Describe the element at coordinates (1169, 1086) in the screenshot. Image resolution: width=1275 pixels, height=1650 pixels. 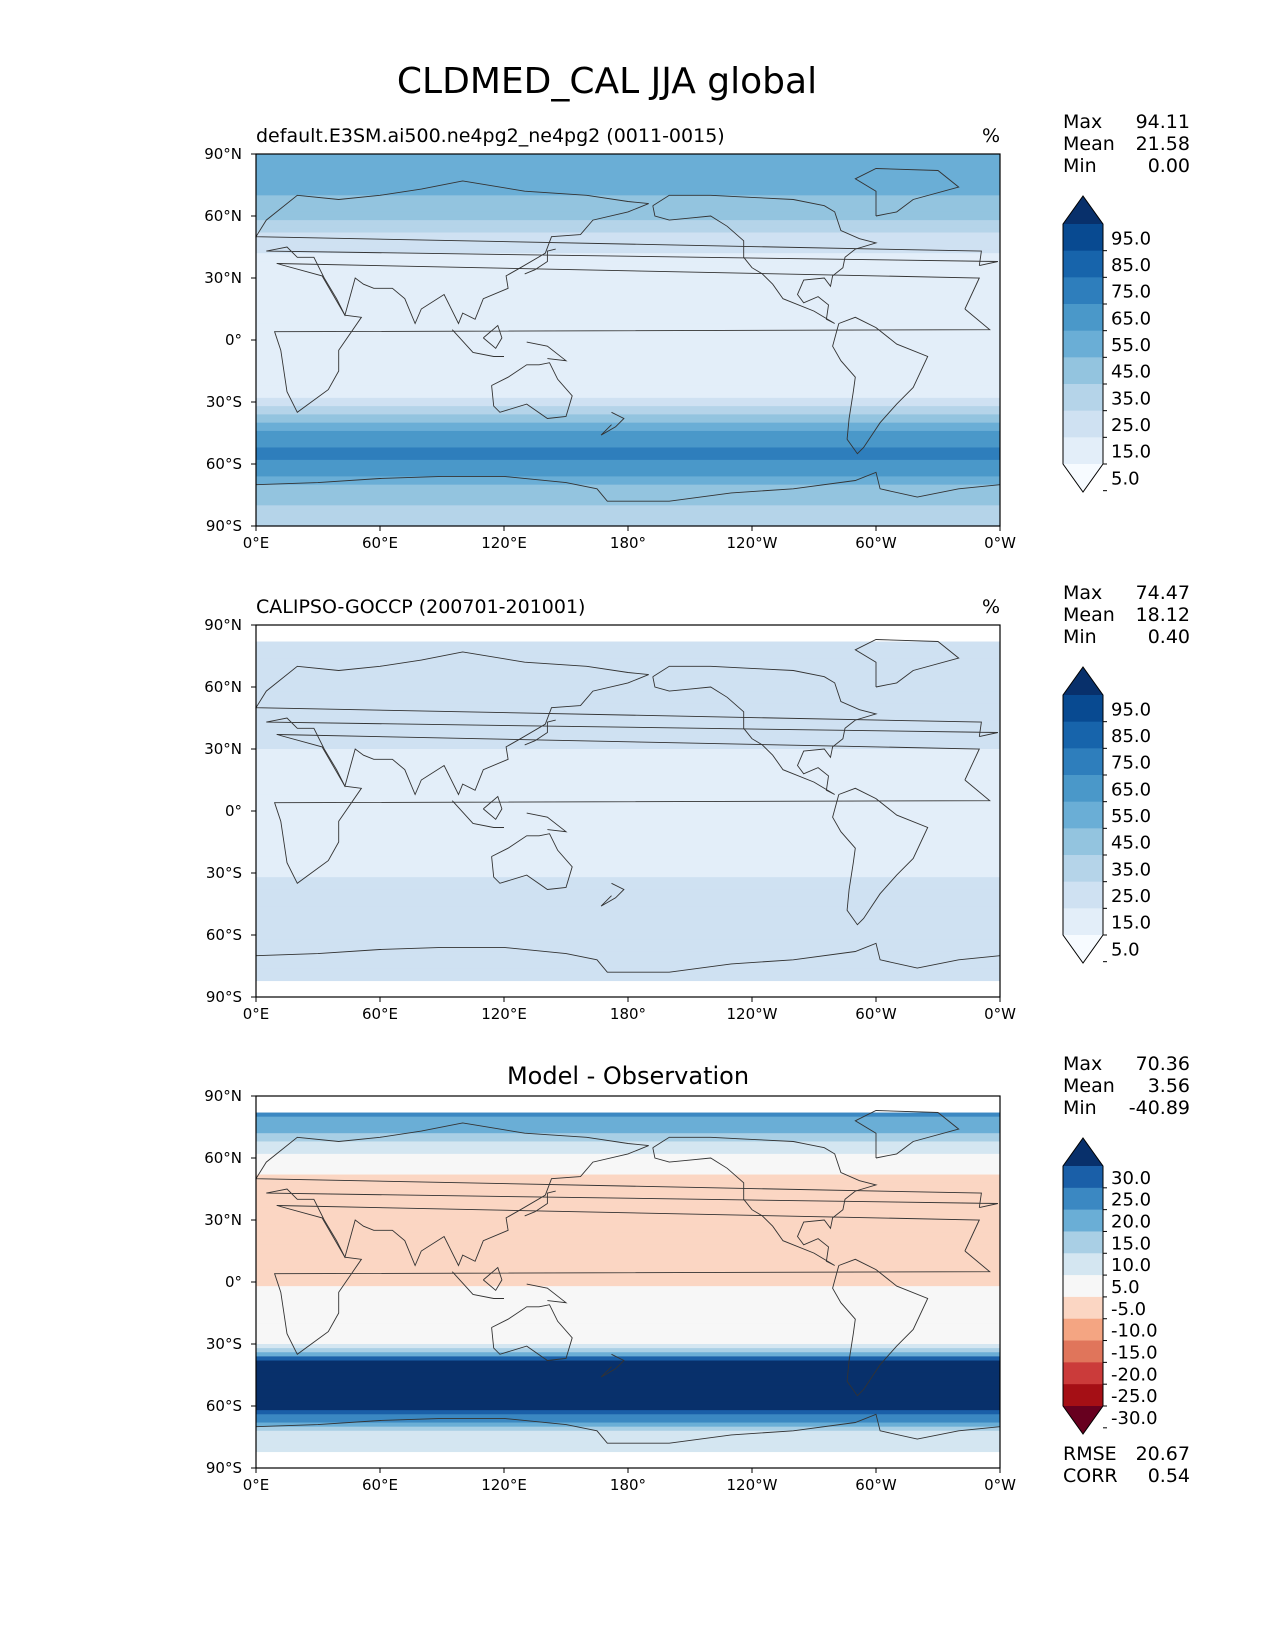
I see `stat-value: 3.56` at that location.